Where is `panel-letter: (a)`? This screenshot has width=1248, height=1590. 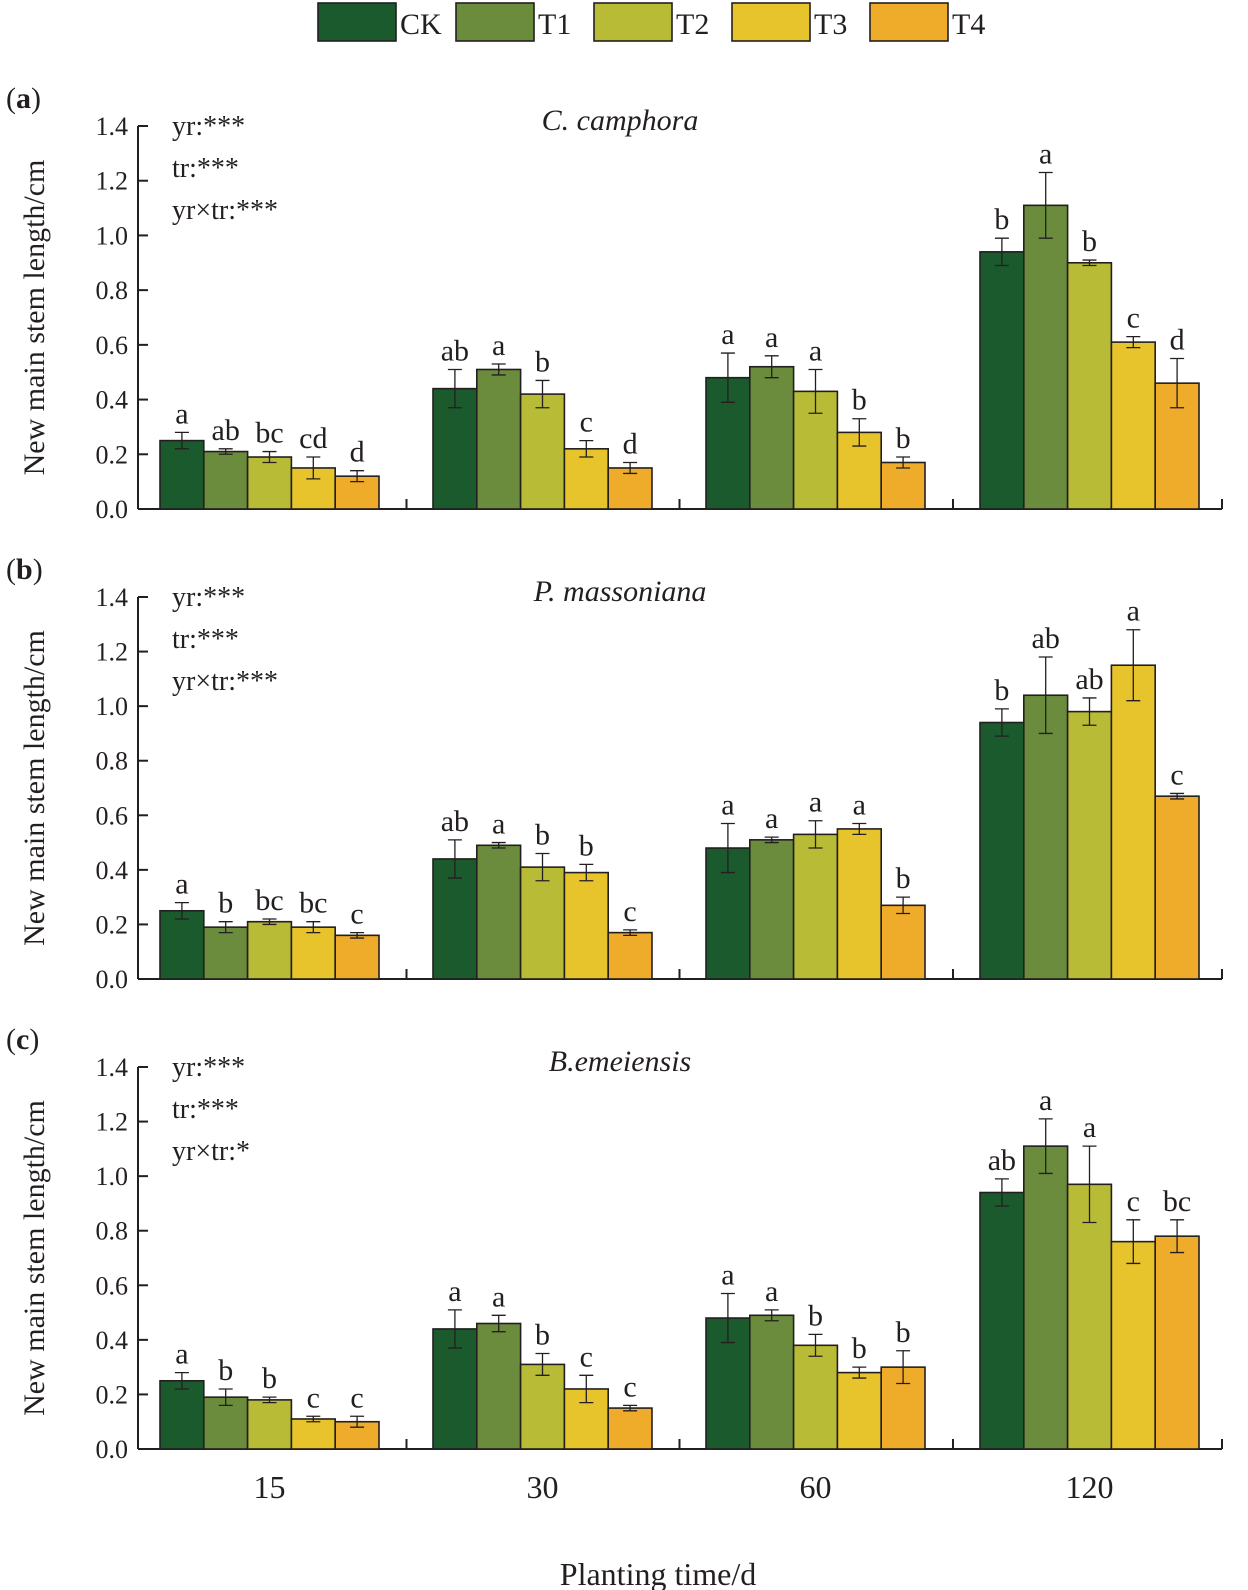
panel-letter: (a) is located at coordinates (23, 98).